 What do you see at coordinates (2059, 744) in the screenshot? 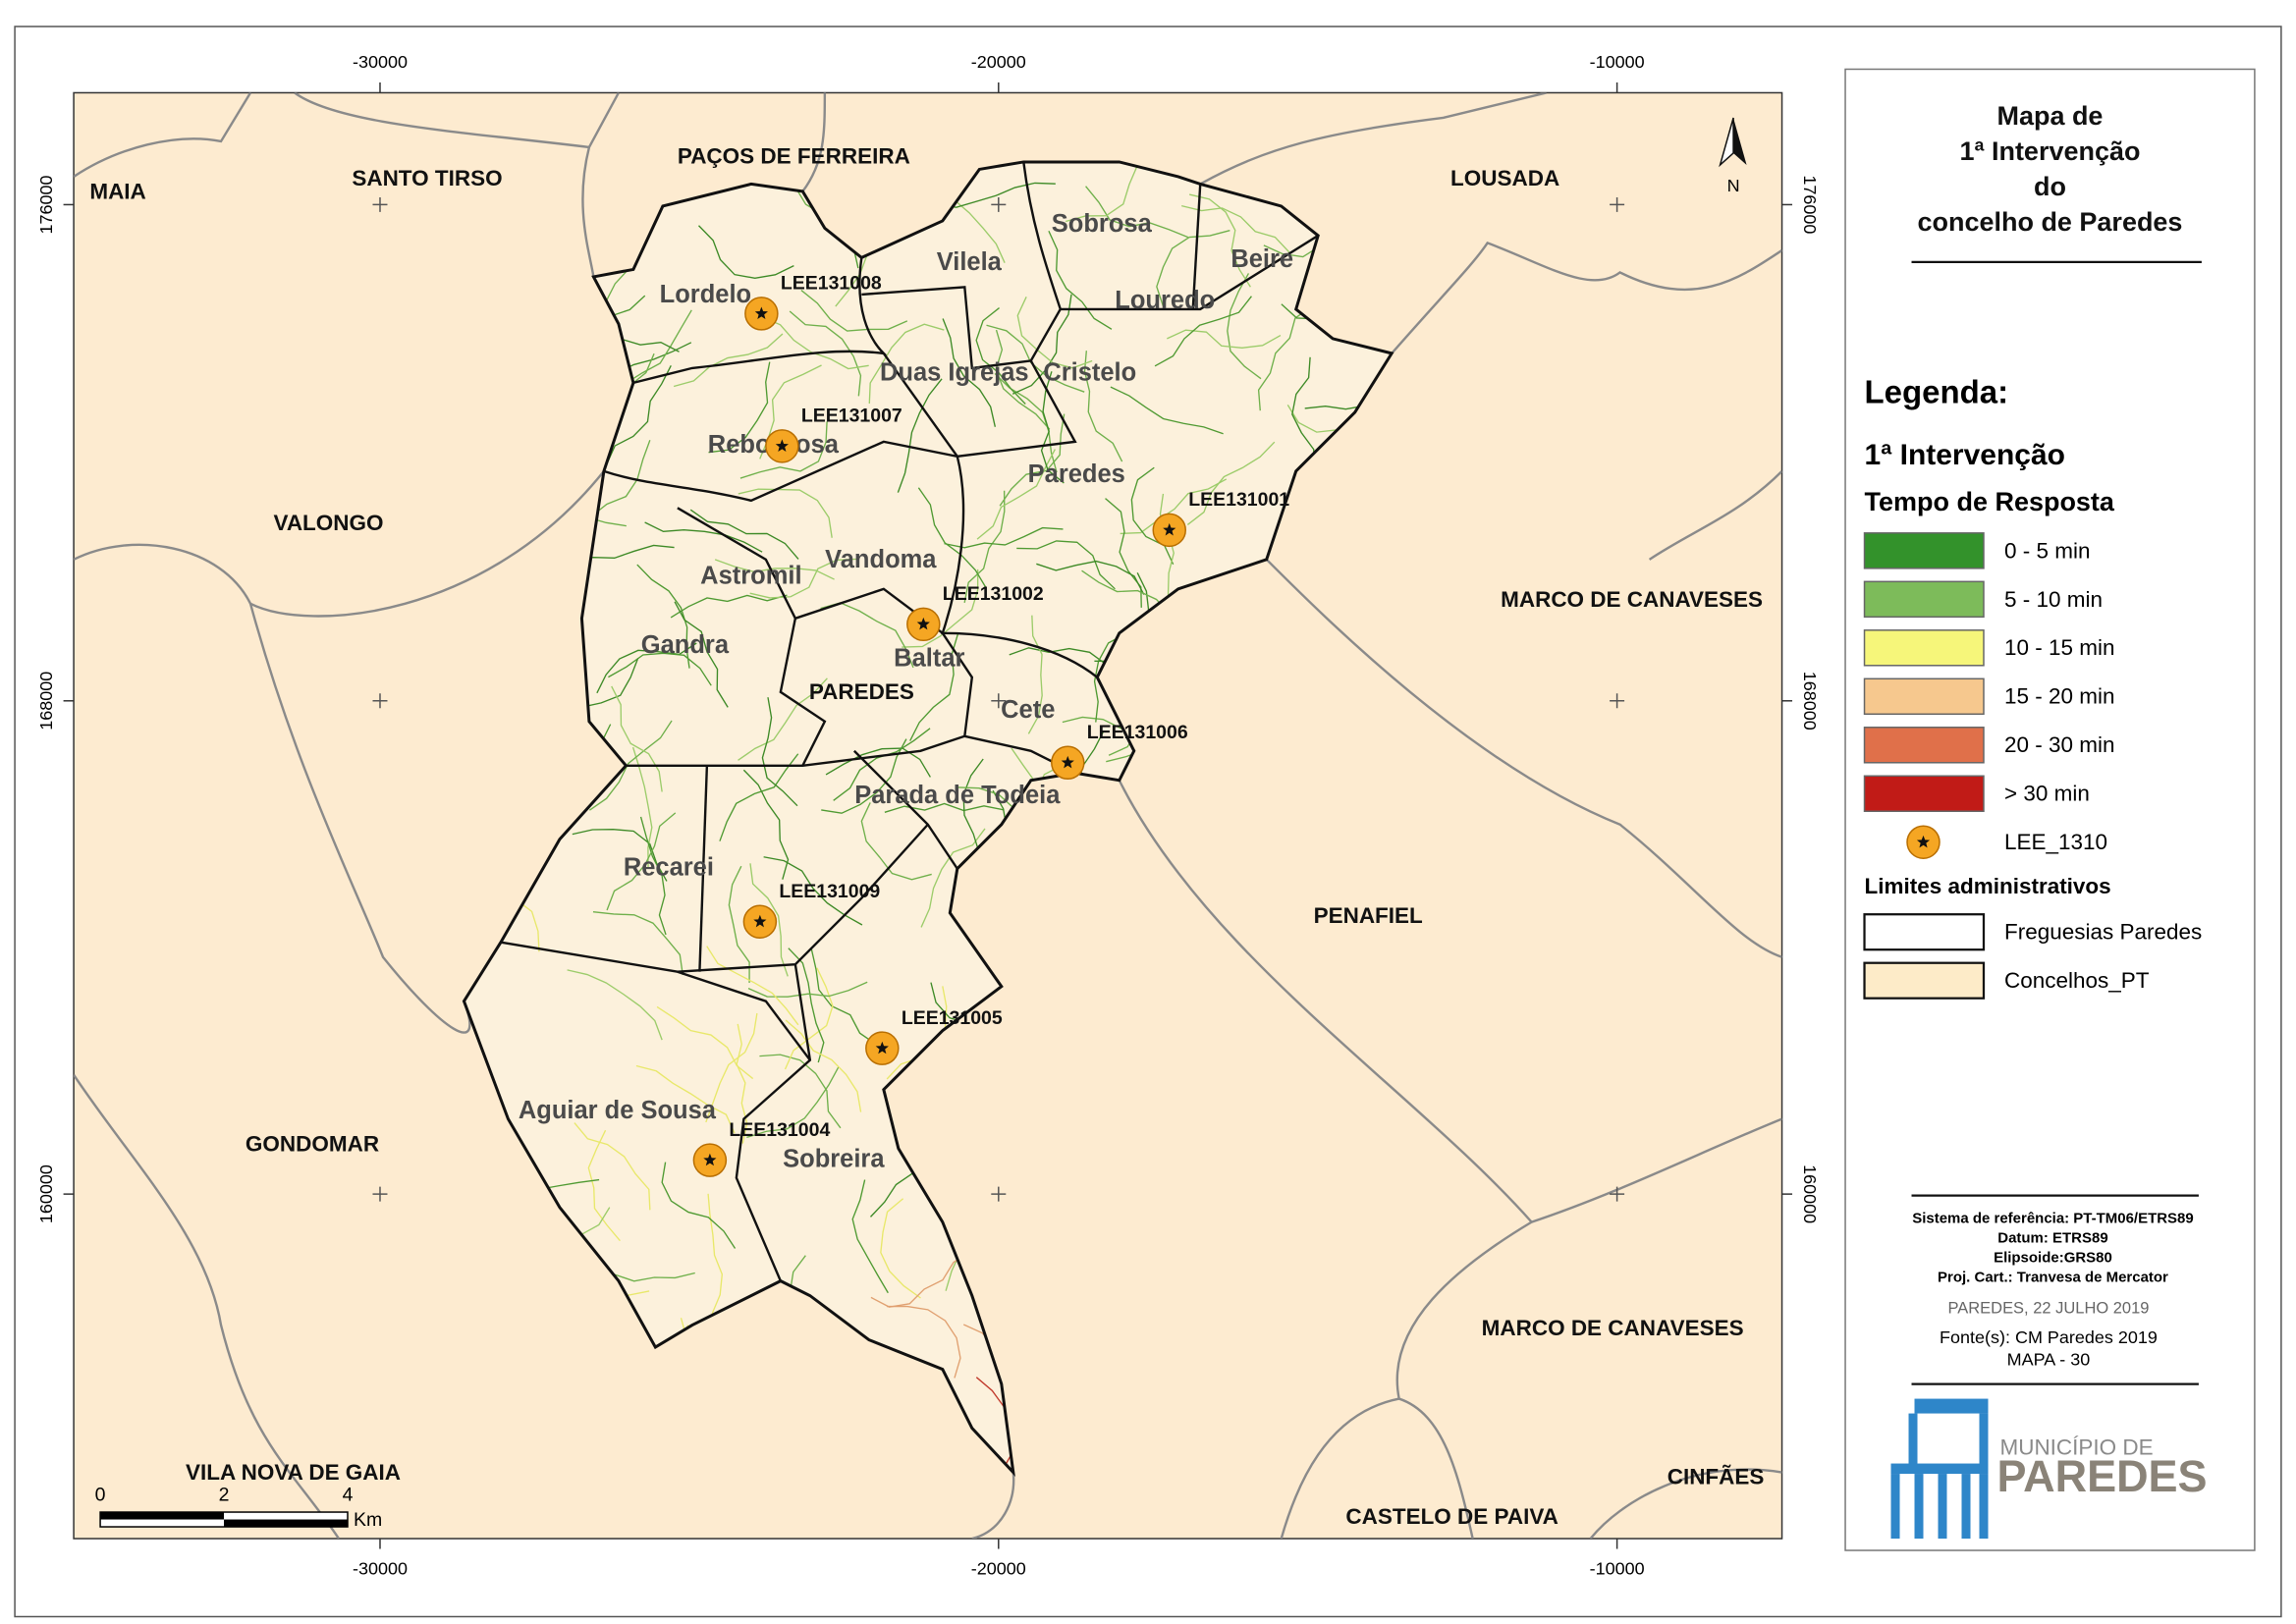
I see `legend-label: 20 - 30 min` at bounding box center [2059, 744].